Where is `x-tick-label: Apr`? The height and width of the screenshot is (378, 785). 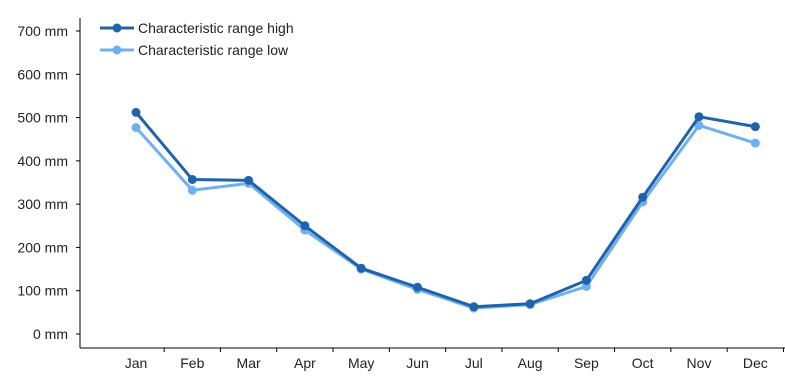 x-tick-label: Apr is located at coordinates (305, 363).